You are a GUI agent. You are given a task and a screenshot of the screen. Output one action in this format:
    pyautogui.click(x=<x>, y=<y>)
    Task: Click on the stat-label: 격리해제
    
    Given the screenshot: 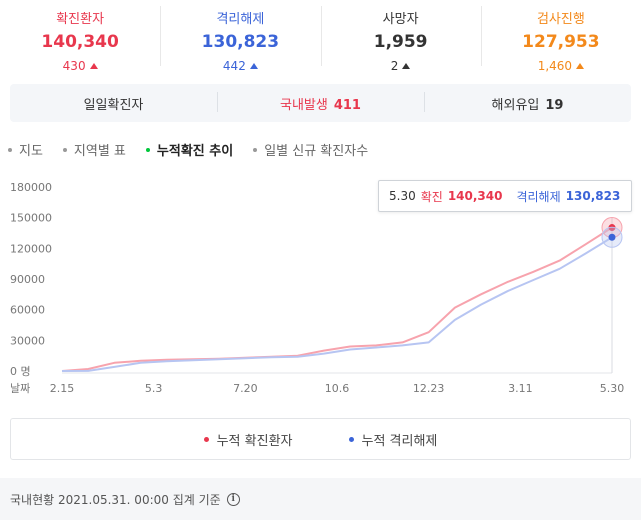 What is the action you would take?
    pyautogui.click(x=240, y=19)
    